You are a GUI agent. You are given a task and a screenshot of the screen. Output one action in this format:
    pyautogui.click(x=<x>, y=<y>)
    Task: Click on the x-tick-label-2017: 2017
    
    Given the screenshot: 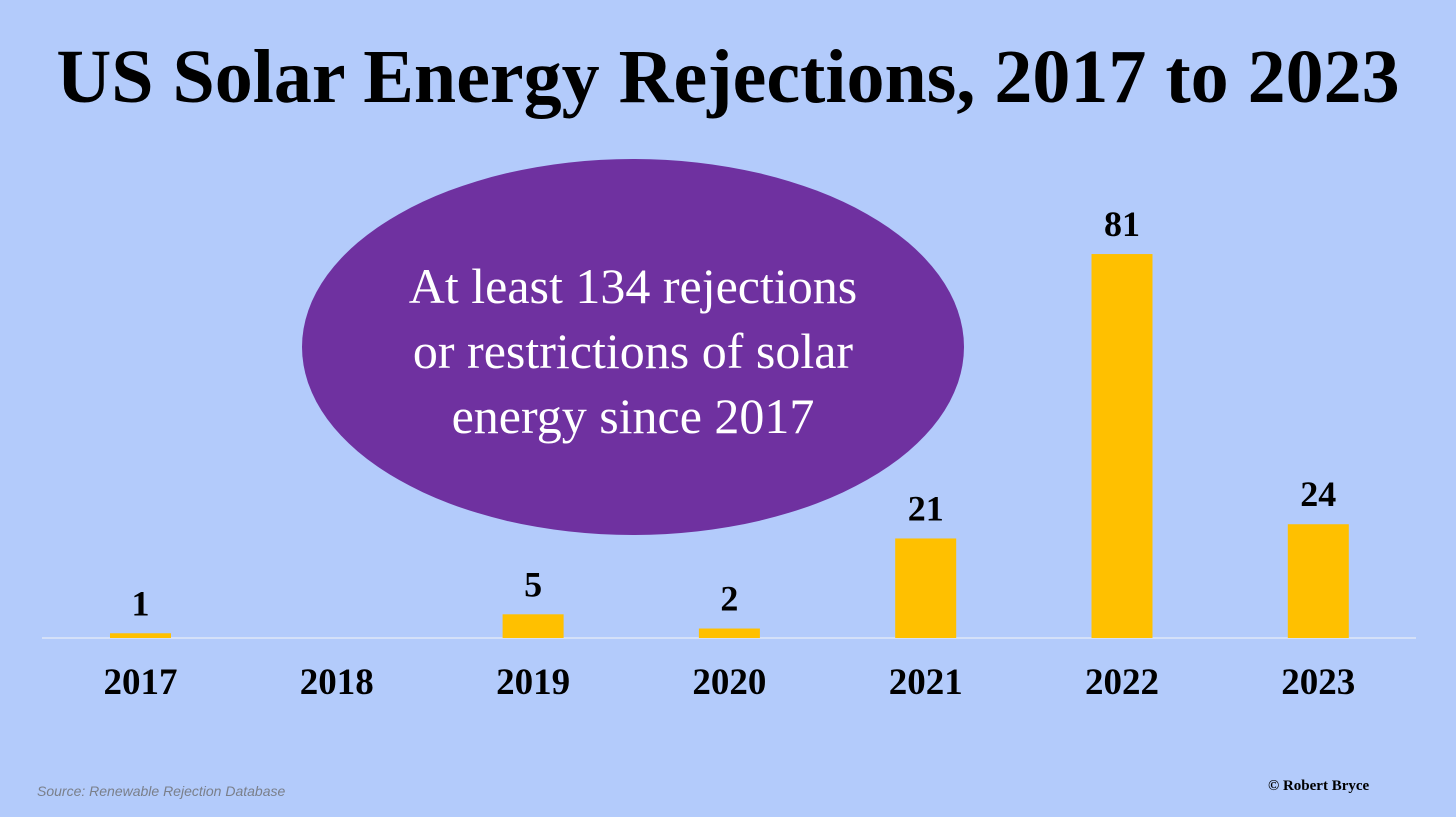 What is the action you would take?
    pyautogui.click(x=141, y=682)
    